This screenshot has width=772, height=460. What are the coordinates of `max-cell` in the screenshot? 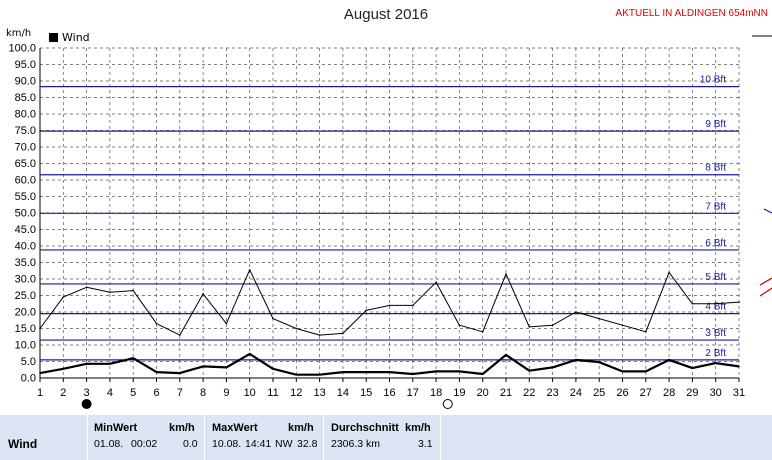 It's located at (264, 437).